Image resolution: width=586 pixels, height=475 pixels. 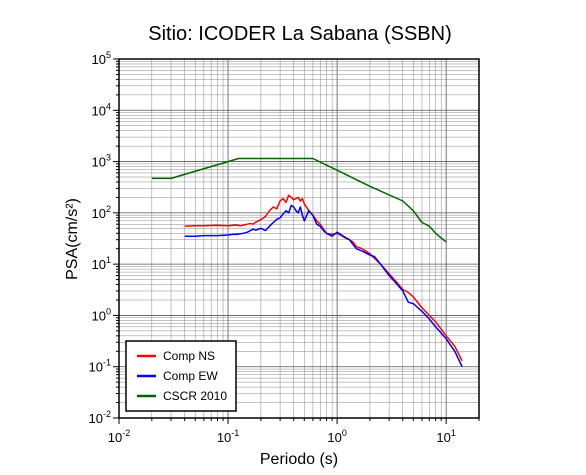 What do you see at coordinates (336, 436) in the screenshot?
I see `x-tick-label: 10⁰` at bounding box center [336, 436].